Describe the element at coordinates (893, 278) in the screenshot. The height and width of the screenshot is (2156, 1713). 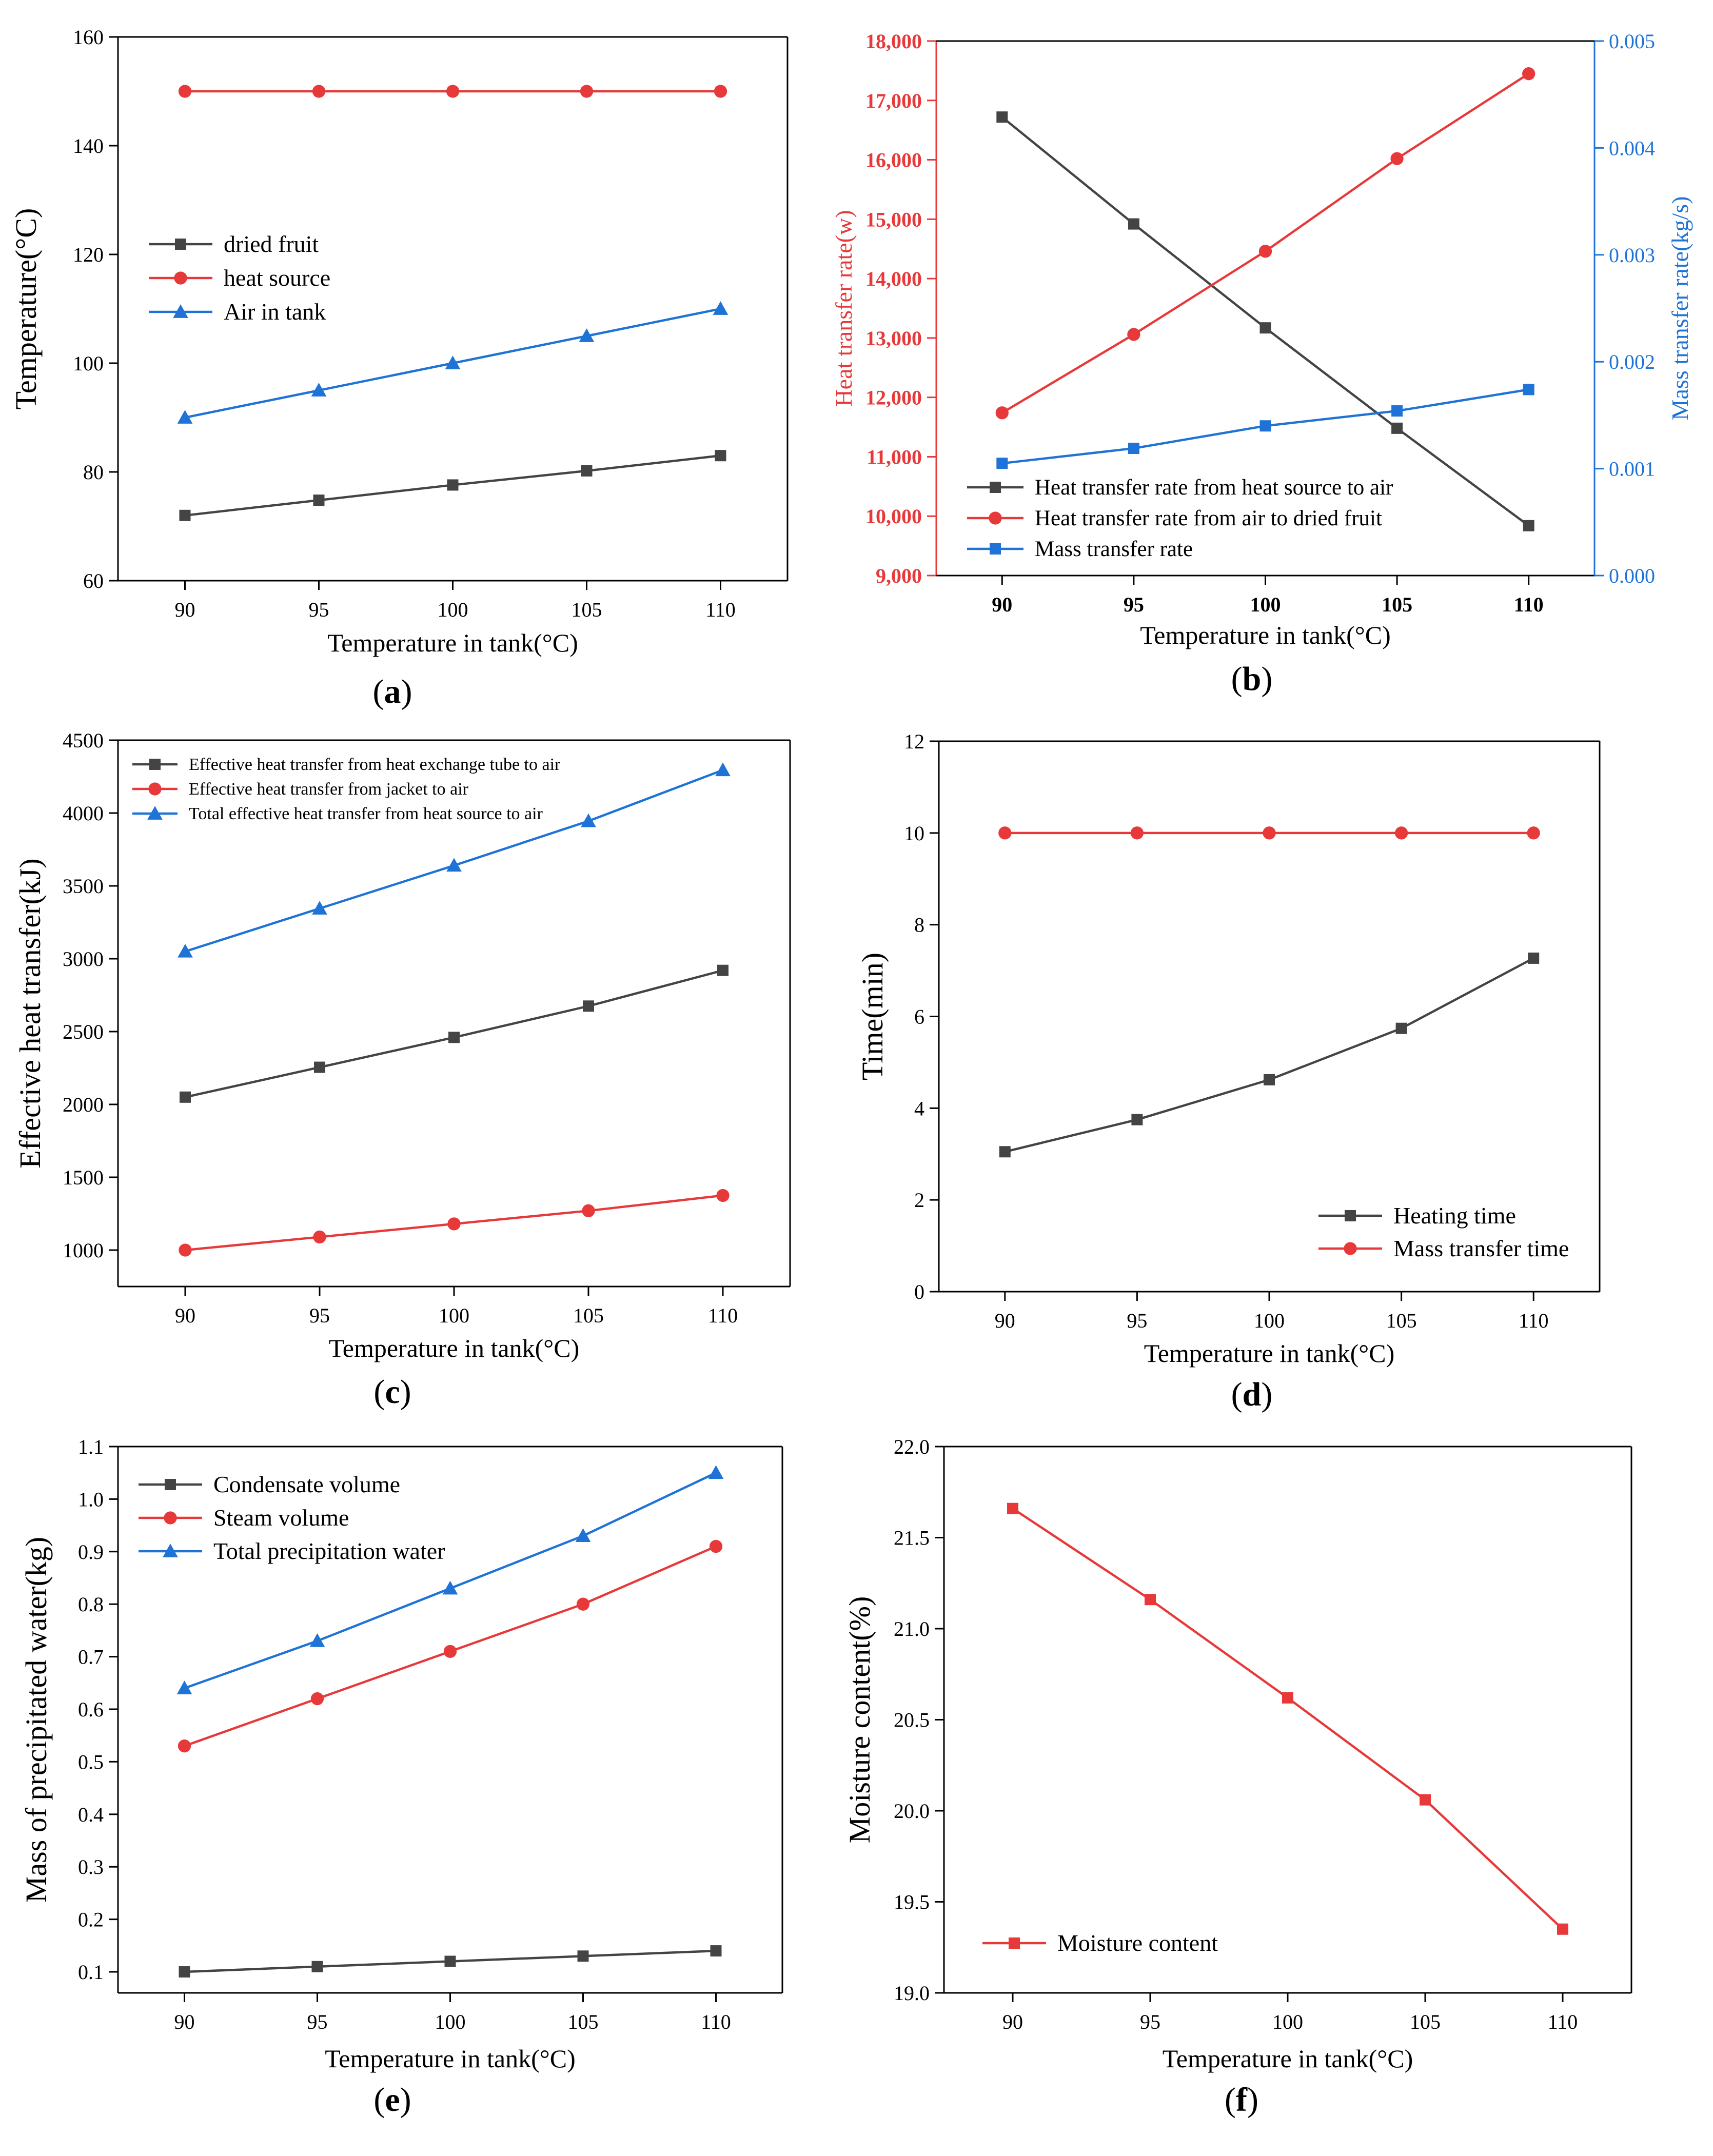
I see `y-tick-label: 14,000` at that location.